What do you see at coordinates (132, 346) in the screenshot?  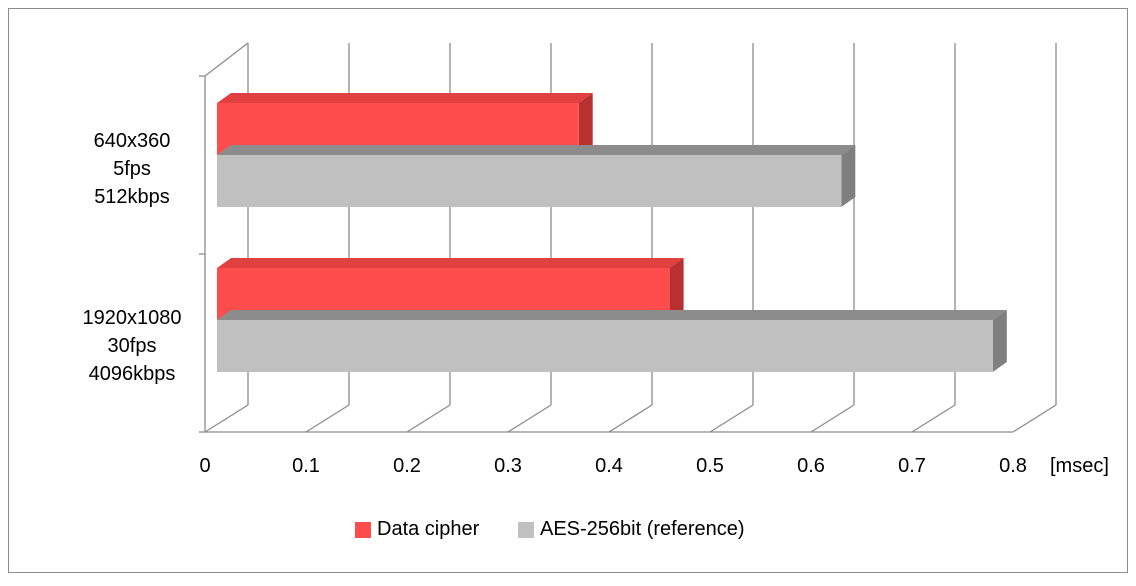 I see `category-label: 30fps` at bounding box center [132, 346].